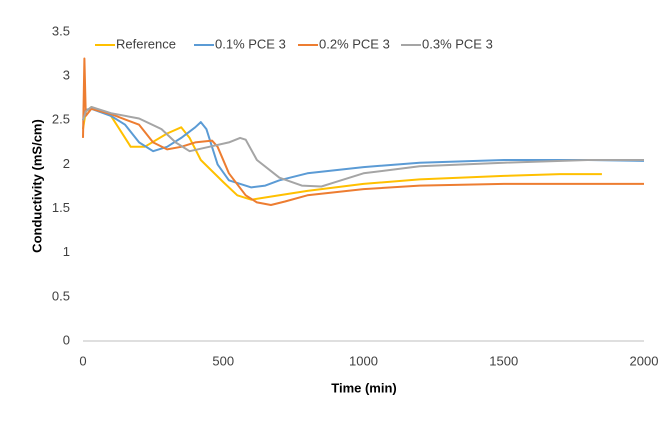 Image resolution: width=667 pixels, height=431 pixels. I want to click on x-axis-title: Time (min), so click(364, 387).